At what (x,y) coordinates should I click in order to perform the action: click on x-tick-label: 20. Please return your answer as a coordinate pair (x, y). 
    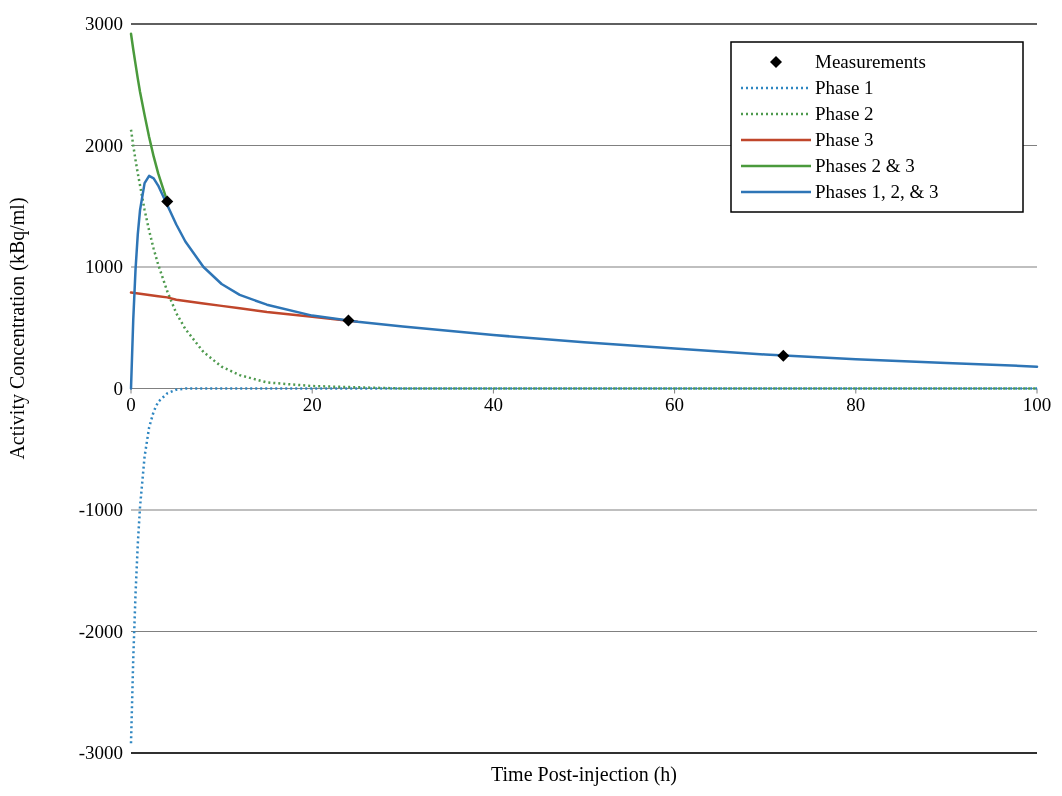
    Looking at the image, I should click on (312, 404).